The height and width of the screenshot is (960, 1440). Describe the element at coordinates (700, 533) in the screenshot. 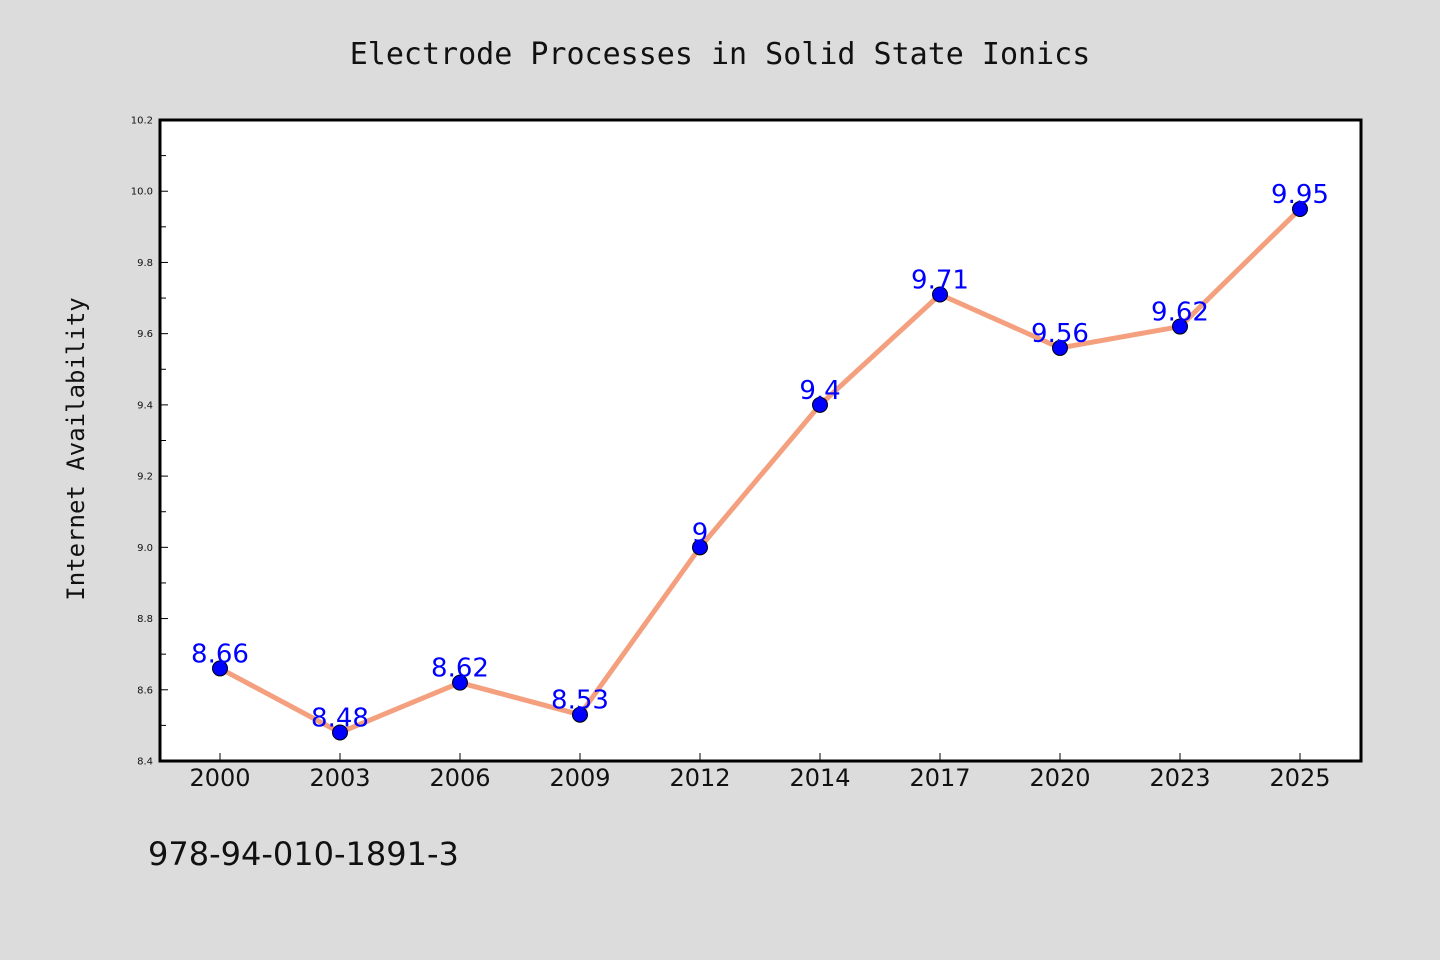

I see `data-label: 9` at that location.